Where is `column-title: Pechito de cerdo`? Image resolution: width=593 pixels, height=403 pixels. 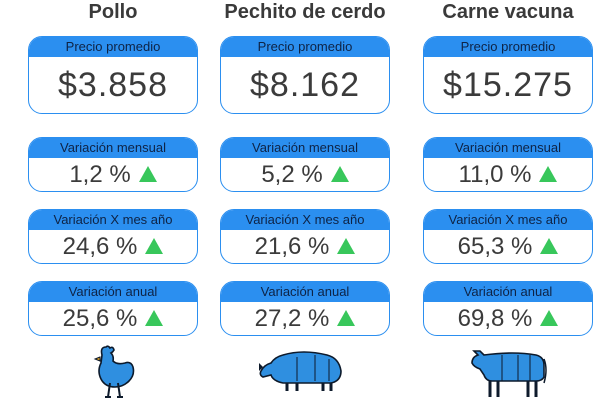
column-title: Pechito de cerdo is located at coordinates (305, 12).